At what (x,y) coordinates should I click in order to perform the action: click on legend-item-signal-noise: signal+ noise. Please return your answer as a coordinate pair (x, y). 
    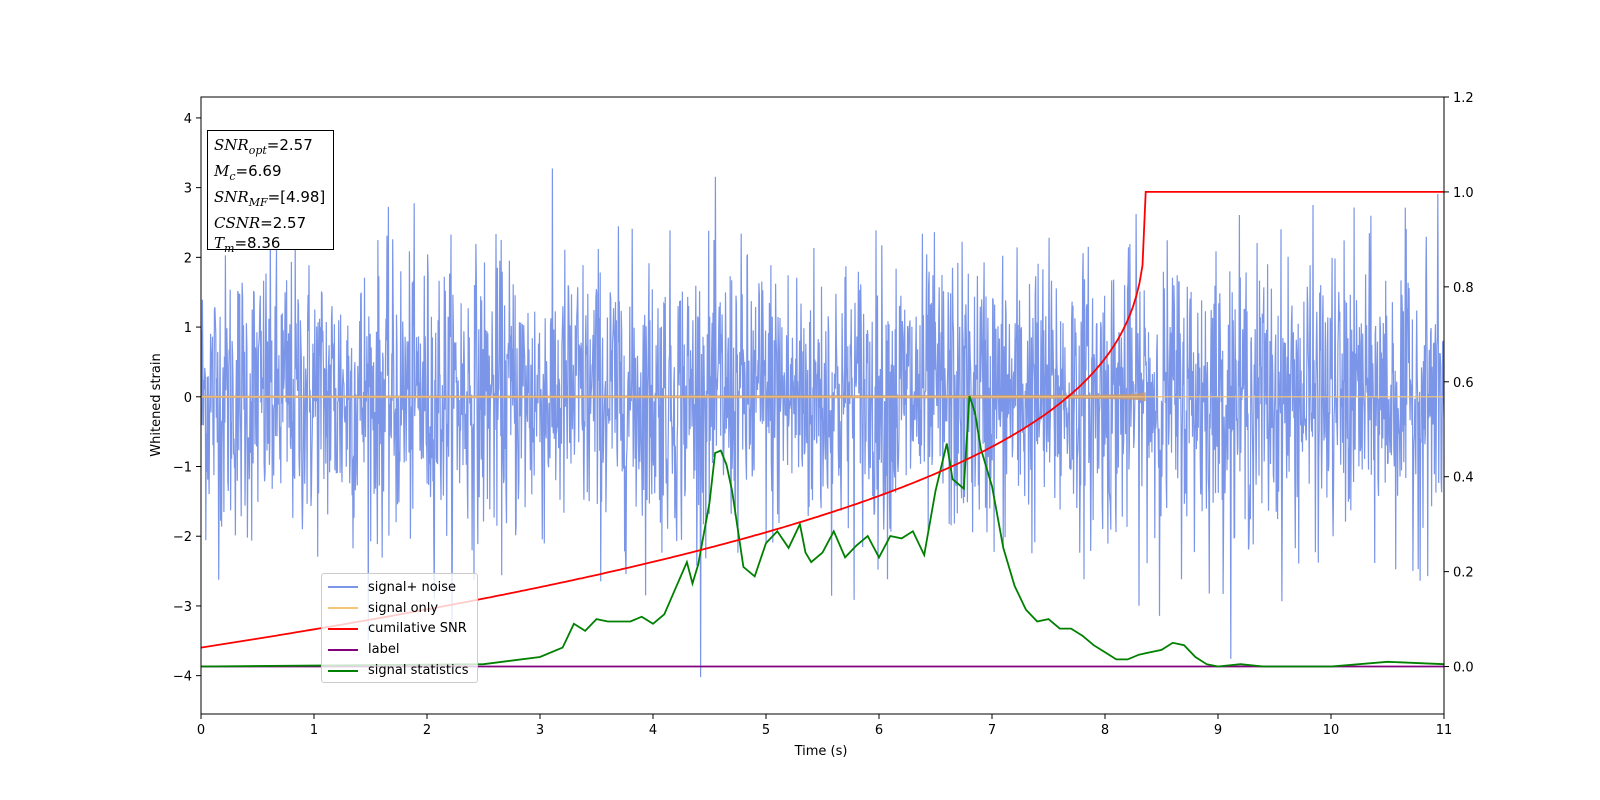
    Looking at the image, I should click on (399, 587).